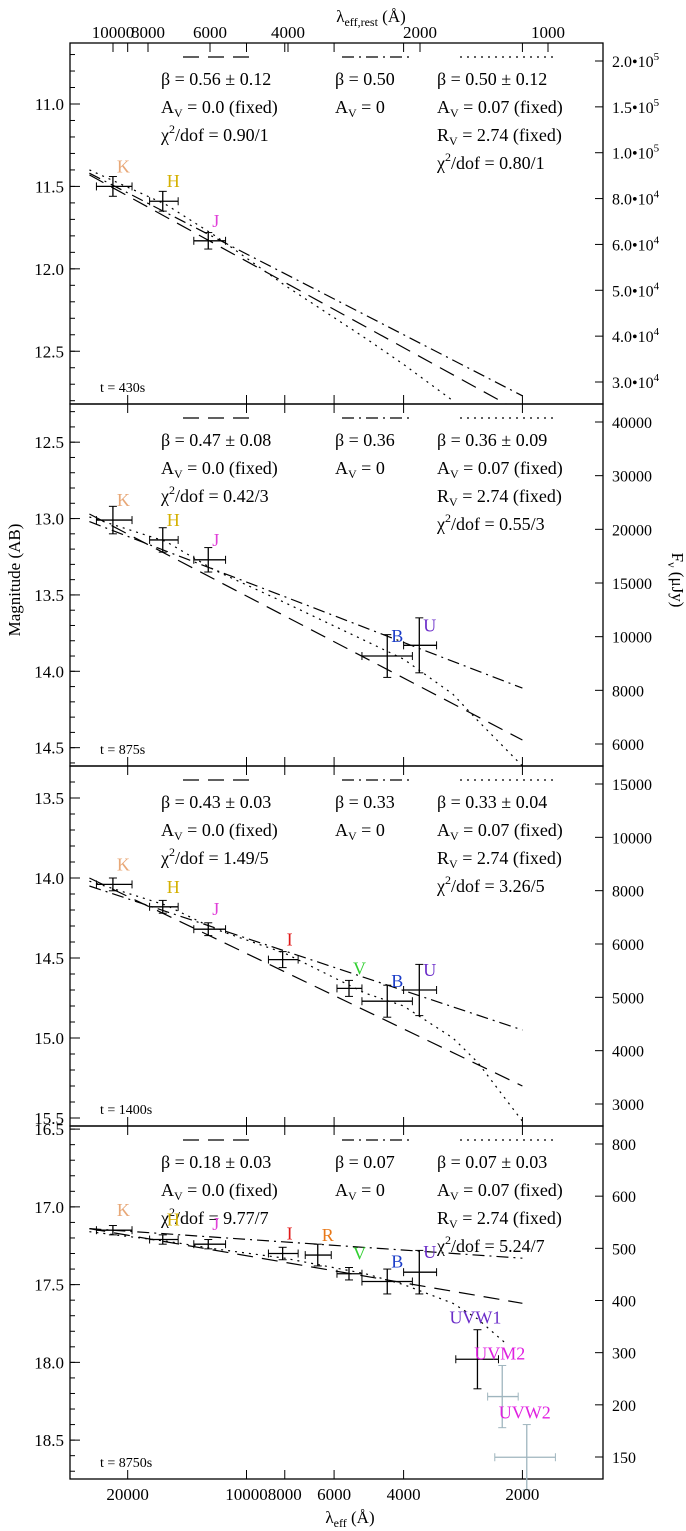 The image size is (686, 1531). What do you see at coordinates (49, 104) in the screenshot?
I see `y-tick-label: 11.0` at bounding box center [49, 104].